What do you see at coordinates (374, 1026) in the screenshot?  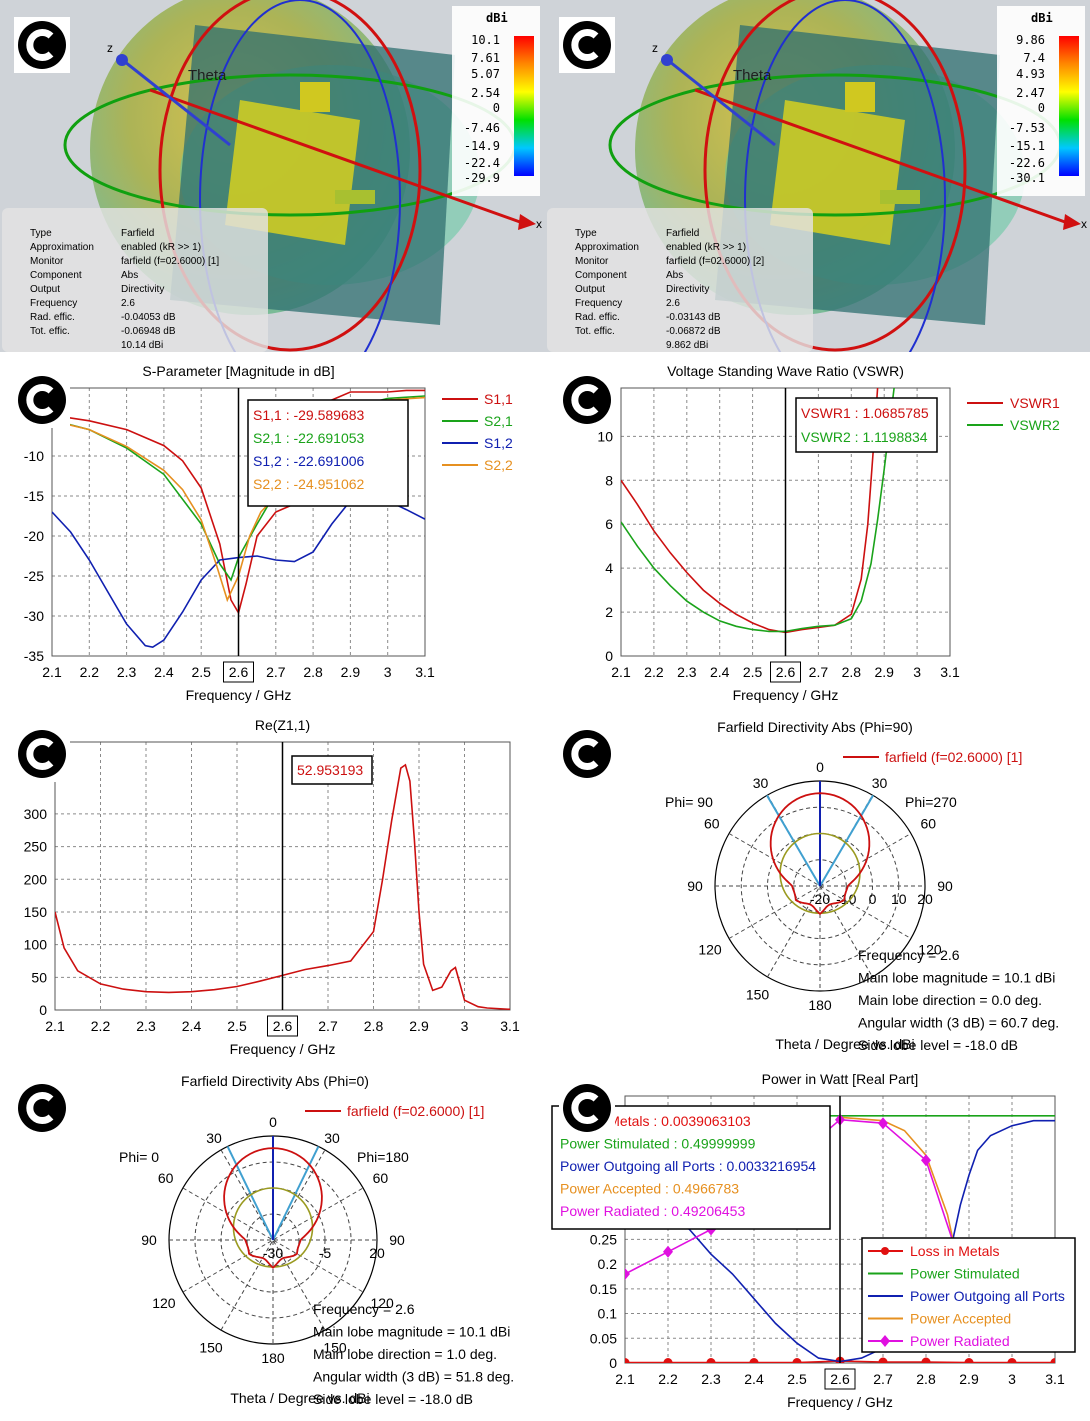 I see `x-tick-label: 2.8` at bounding box center [374, 1026].